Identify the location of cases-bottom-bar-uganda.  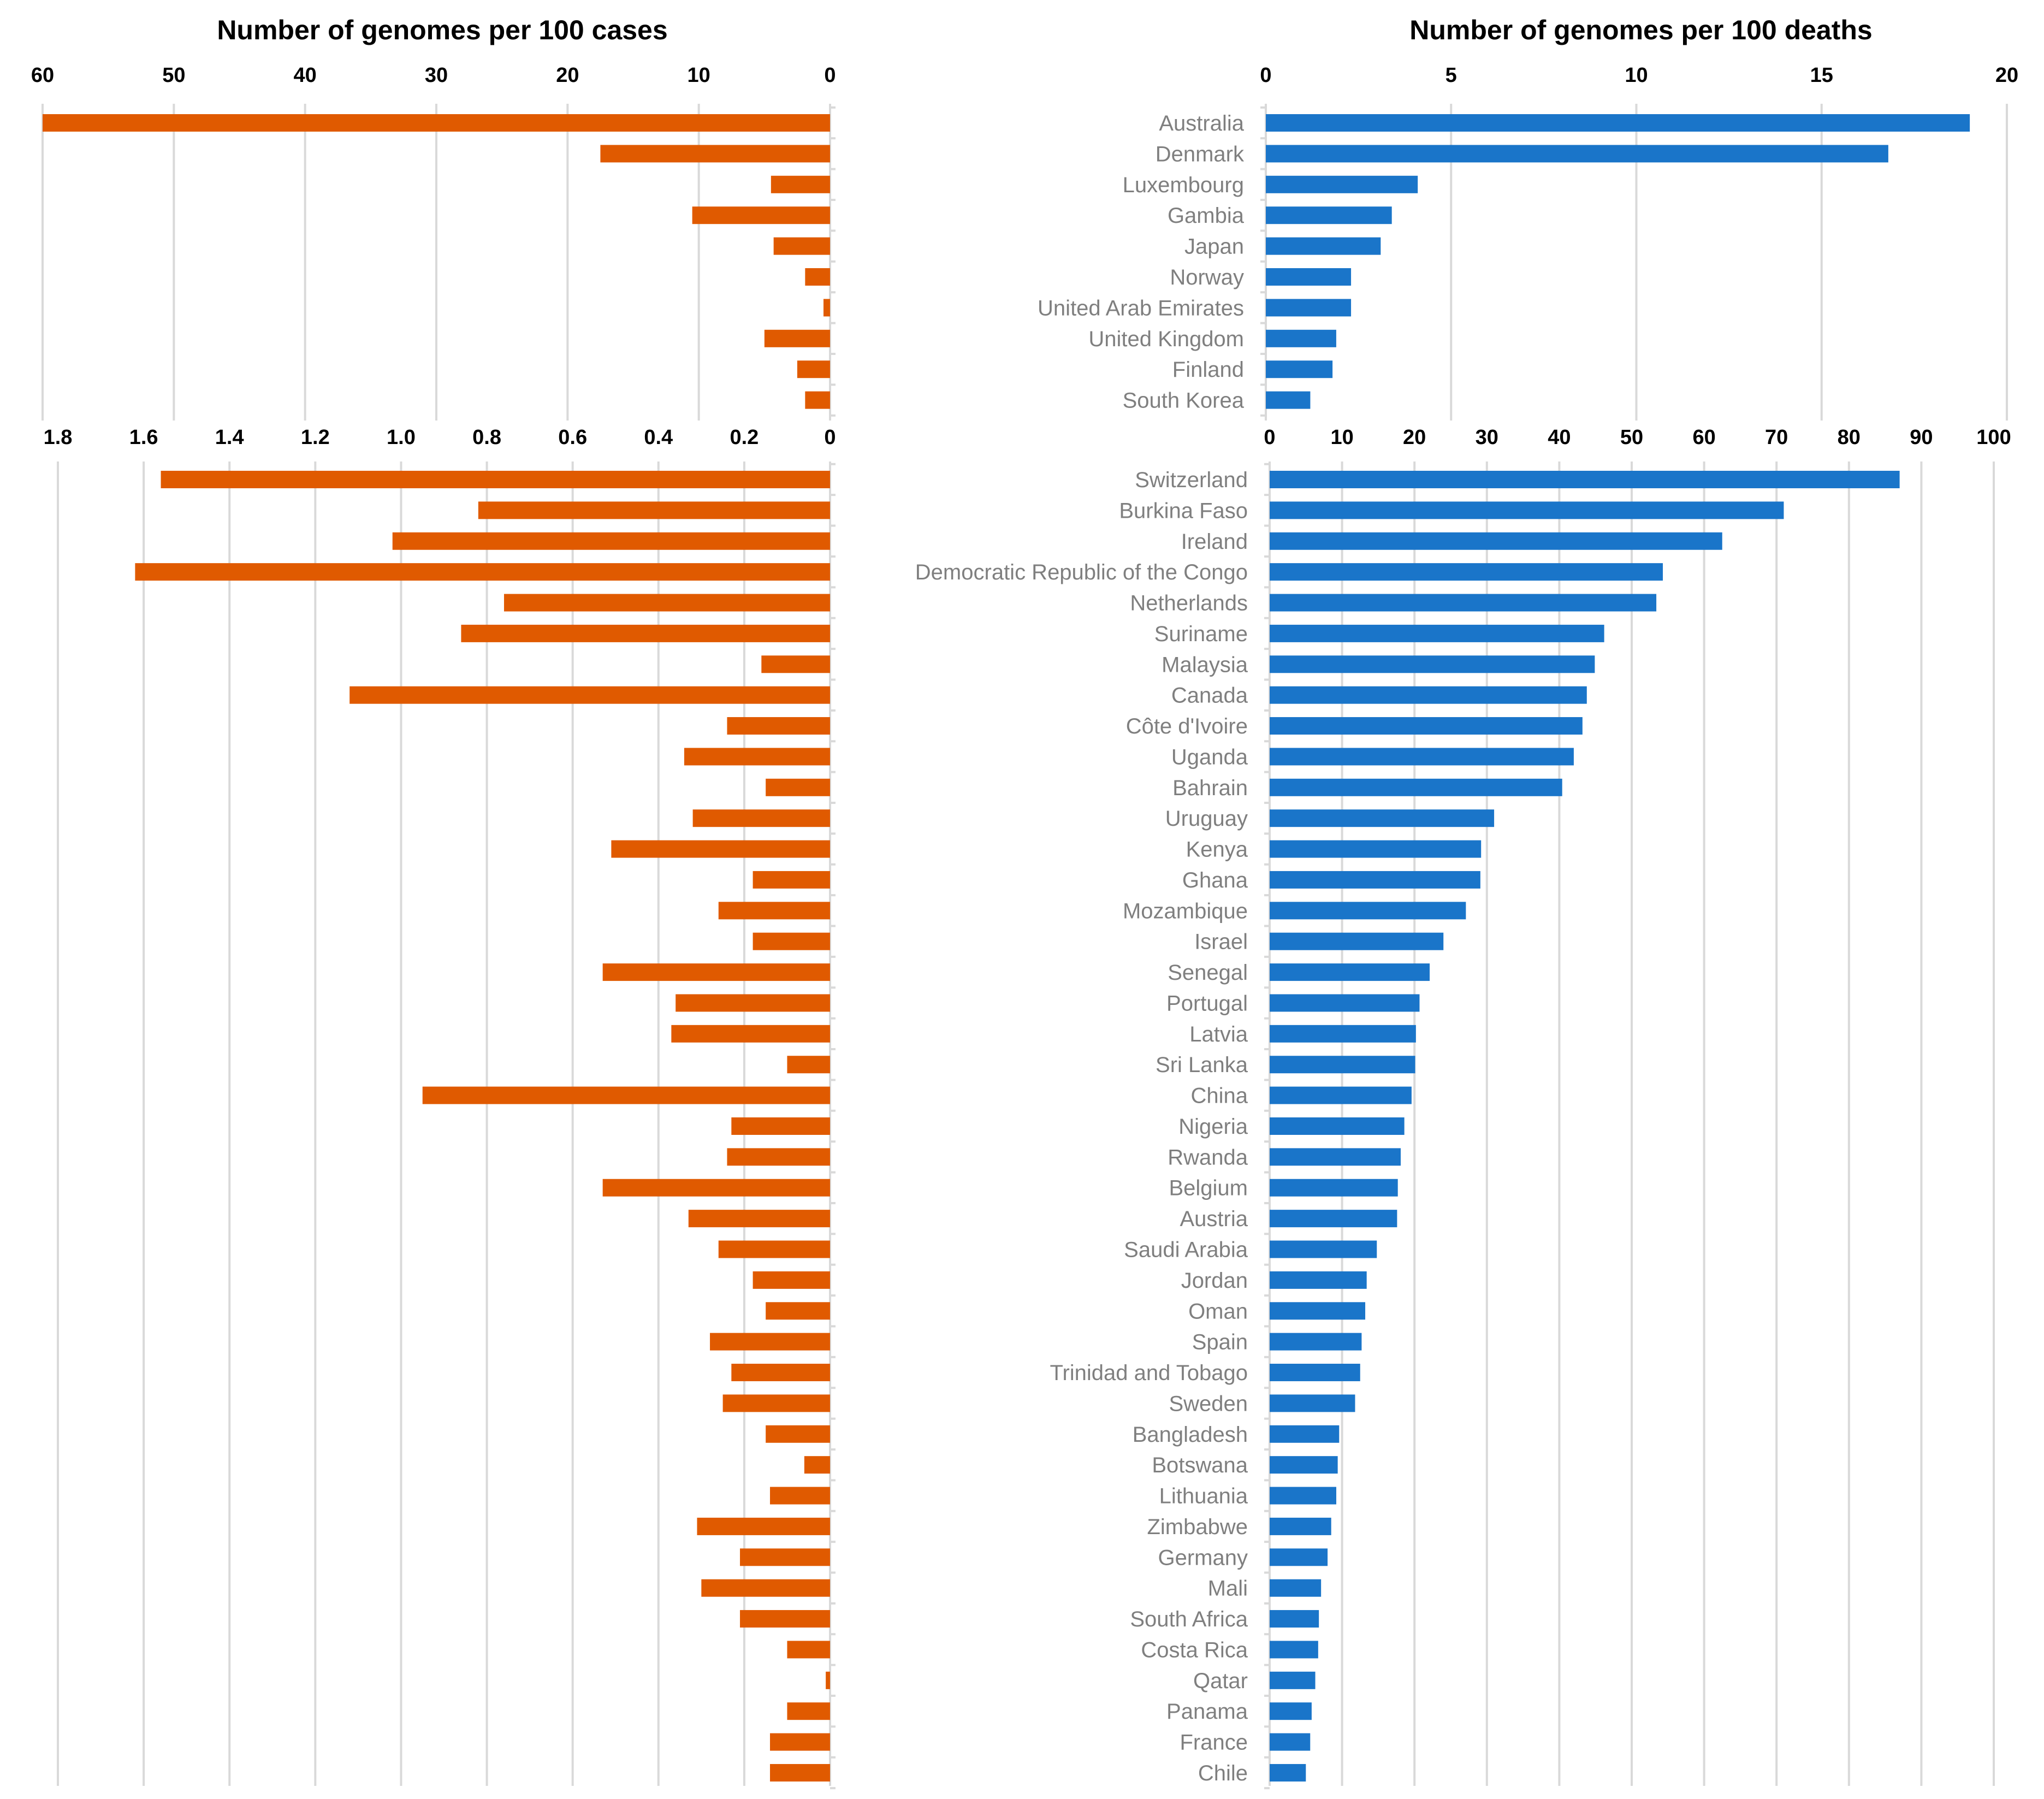
(757, 757).